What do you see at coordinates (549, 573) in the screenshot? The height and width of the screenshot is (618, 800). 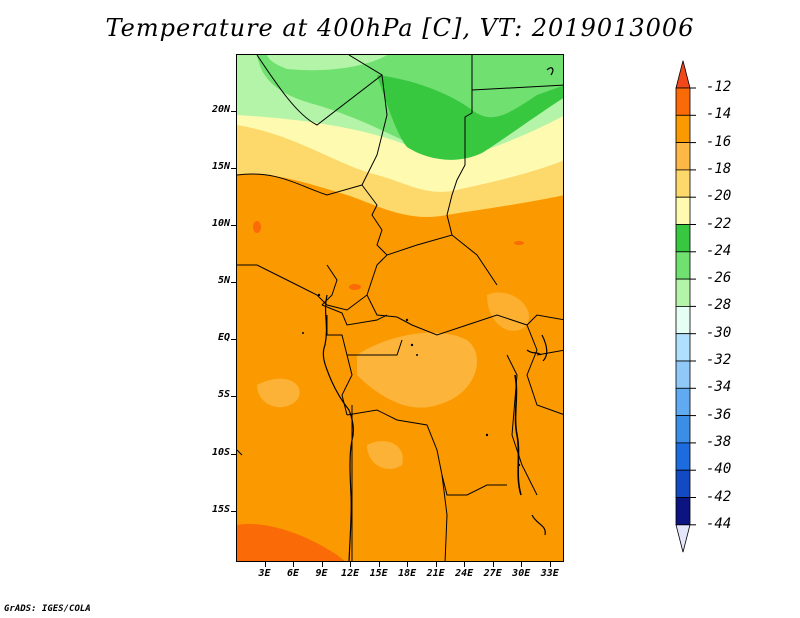 I see `lon-tick-label: 33E` at bounding box center [549, 573].